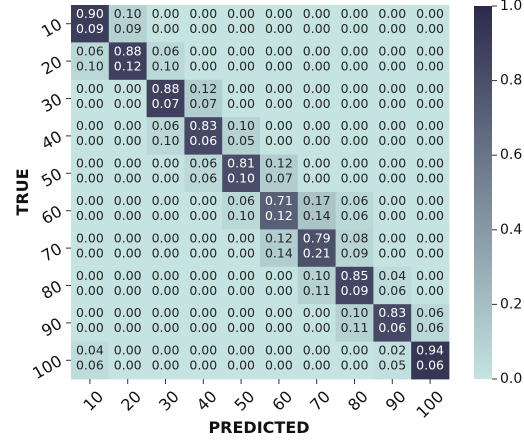 Image resolution: width=524 pixels, height=441 pixels. What do you see at coordinates (511, 230) in the screenshot?
I see `colorbar-tick-label: 0.4` at bounding box center [511, 230].